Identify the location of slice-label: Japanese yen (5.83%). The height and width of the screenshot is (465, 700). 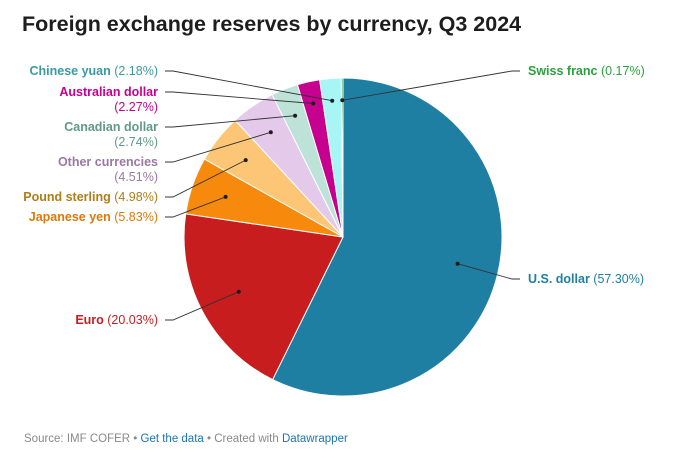
(93, 217).